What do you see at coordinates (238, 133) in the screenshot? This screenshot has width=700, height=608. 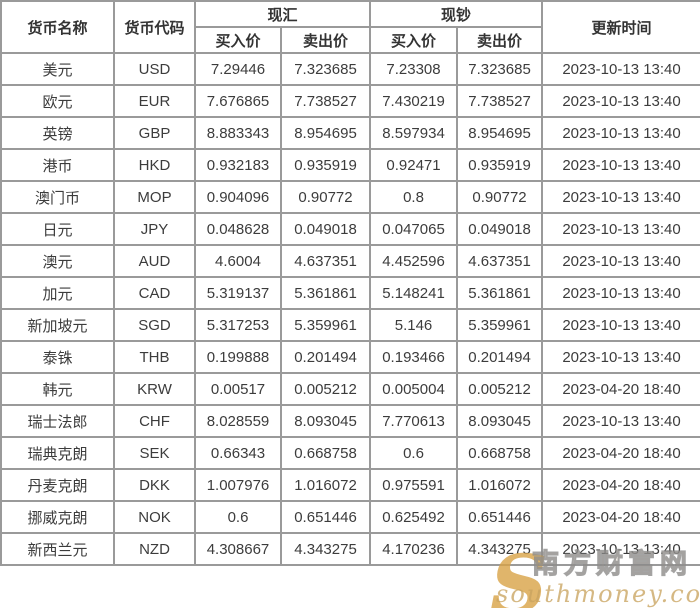 I see `spot-buy-cell: 8.883343` at bounding box center [238, 133].